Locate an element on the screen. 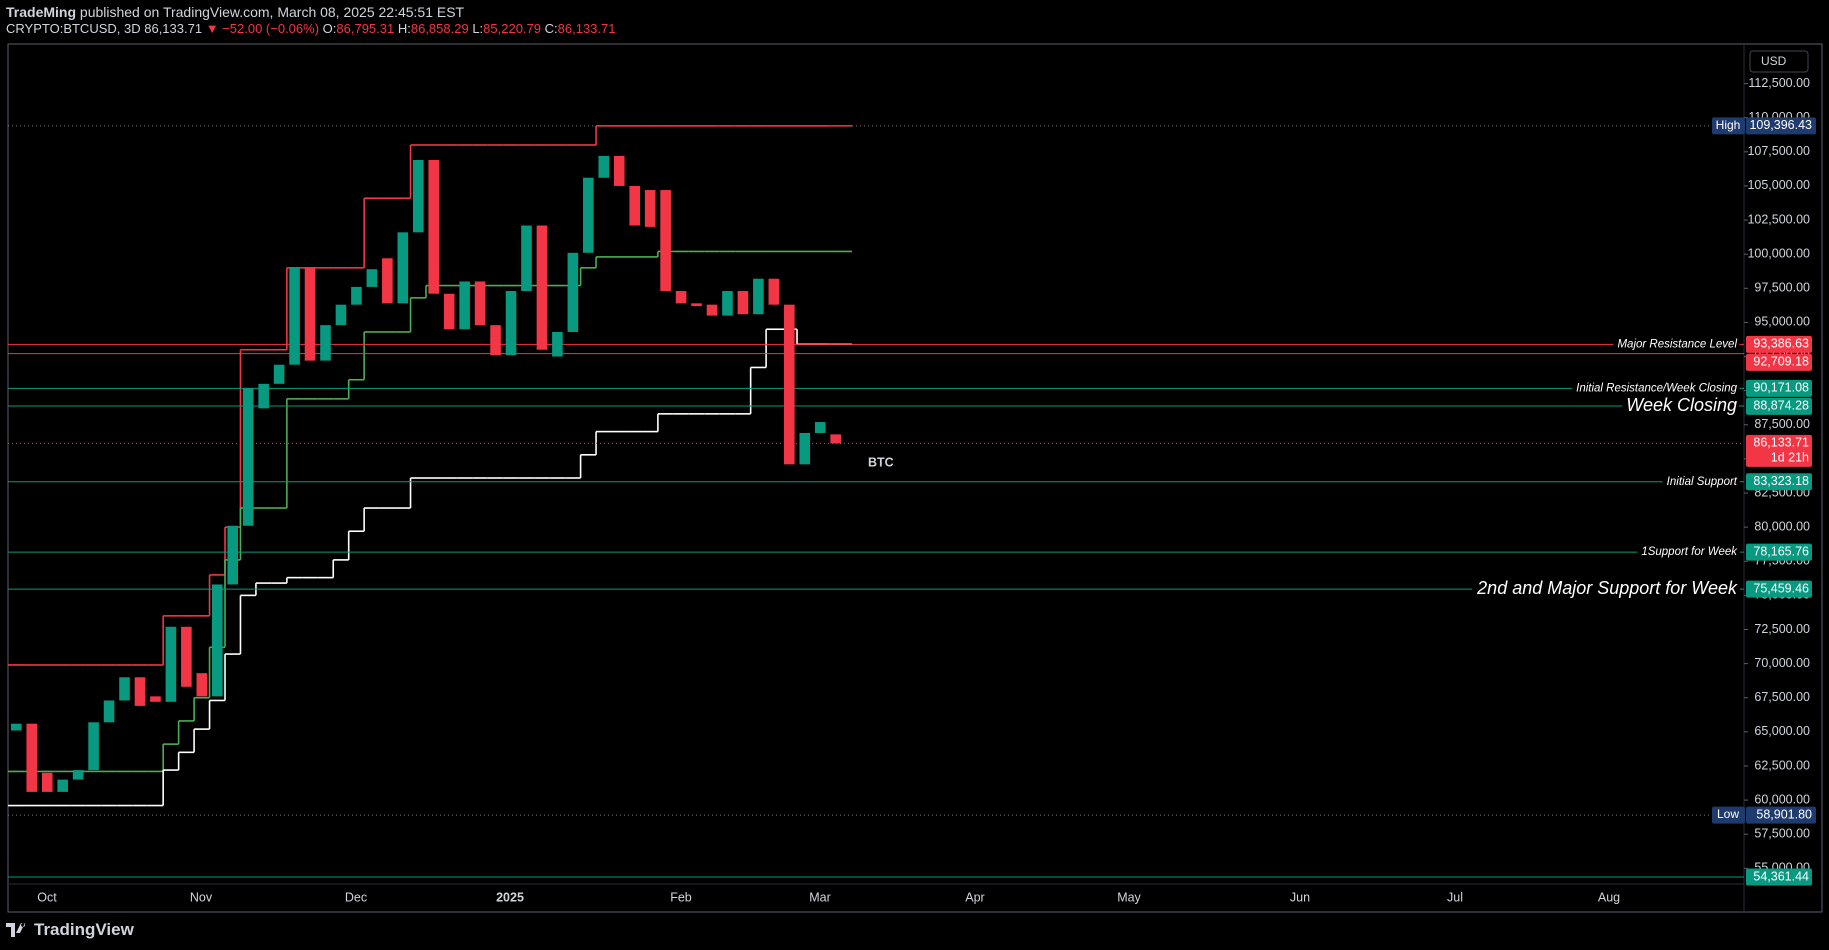 The width and height of the screenshot is (1829, 950). high-tag is located at coordinates (1728, 126).